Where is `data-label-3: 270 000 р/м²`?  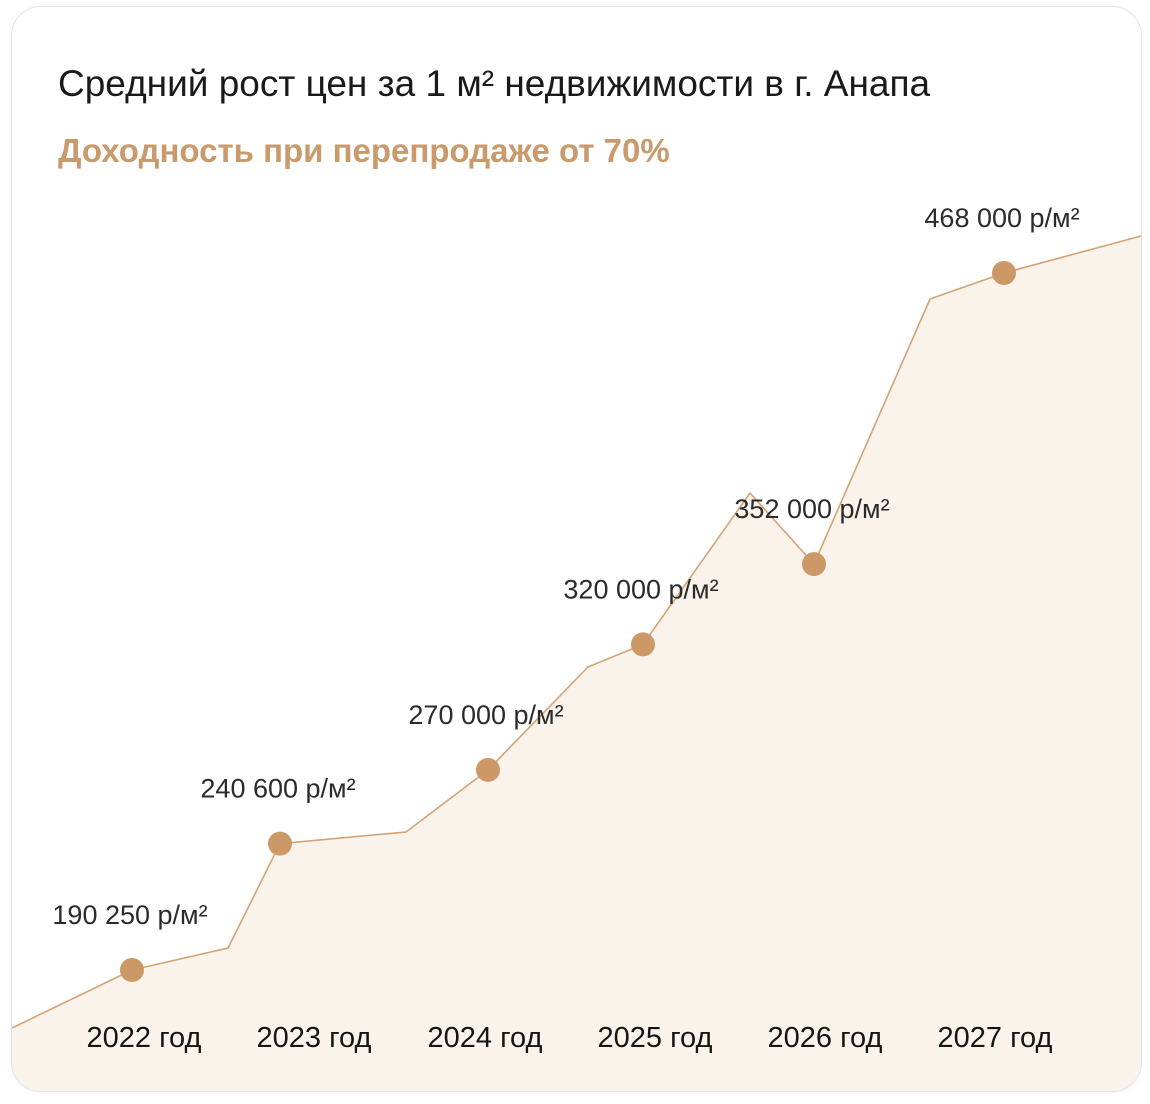
data-label-3: 270 000 р/м² is located at coordinates (485, 715).